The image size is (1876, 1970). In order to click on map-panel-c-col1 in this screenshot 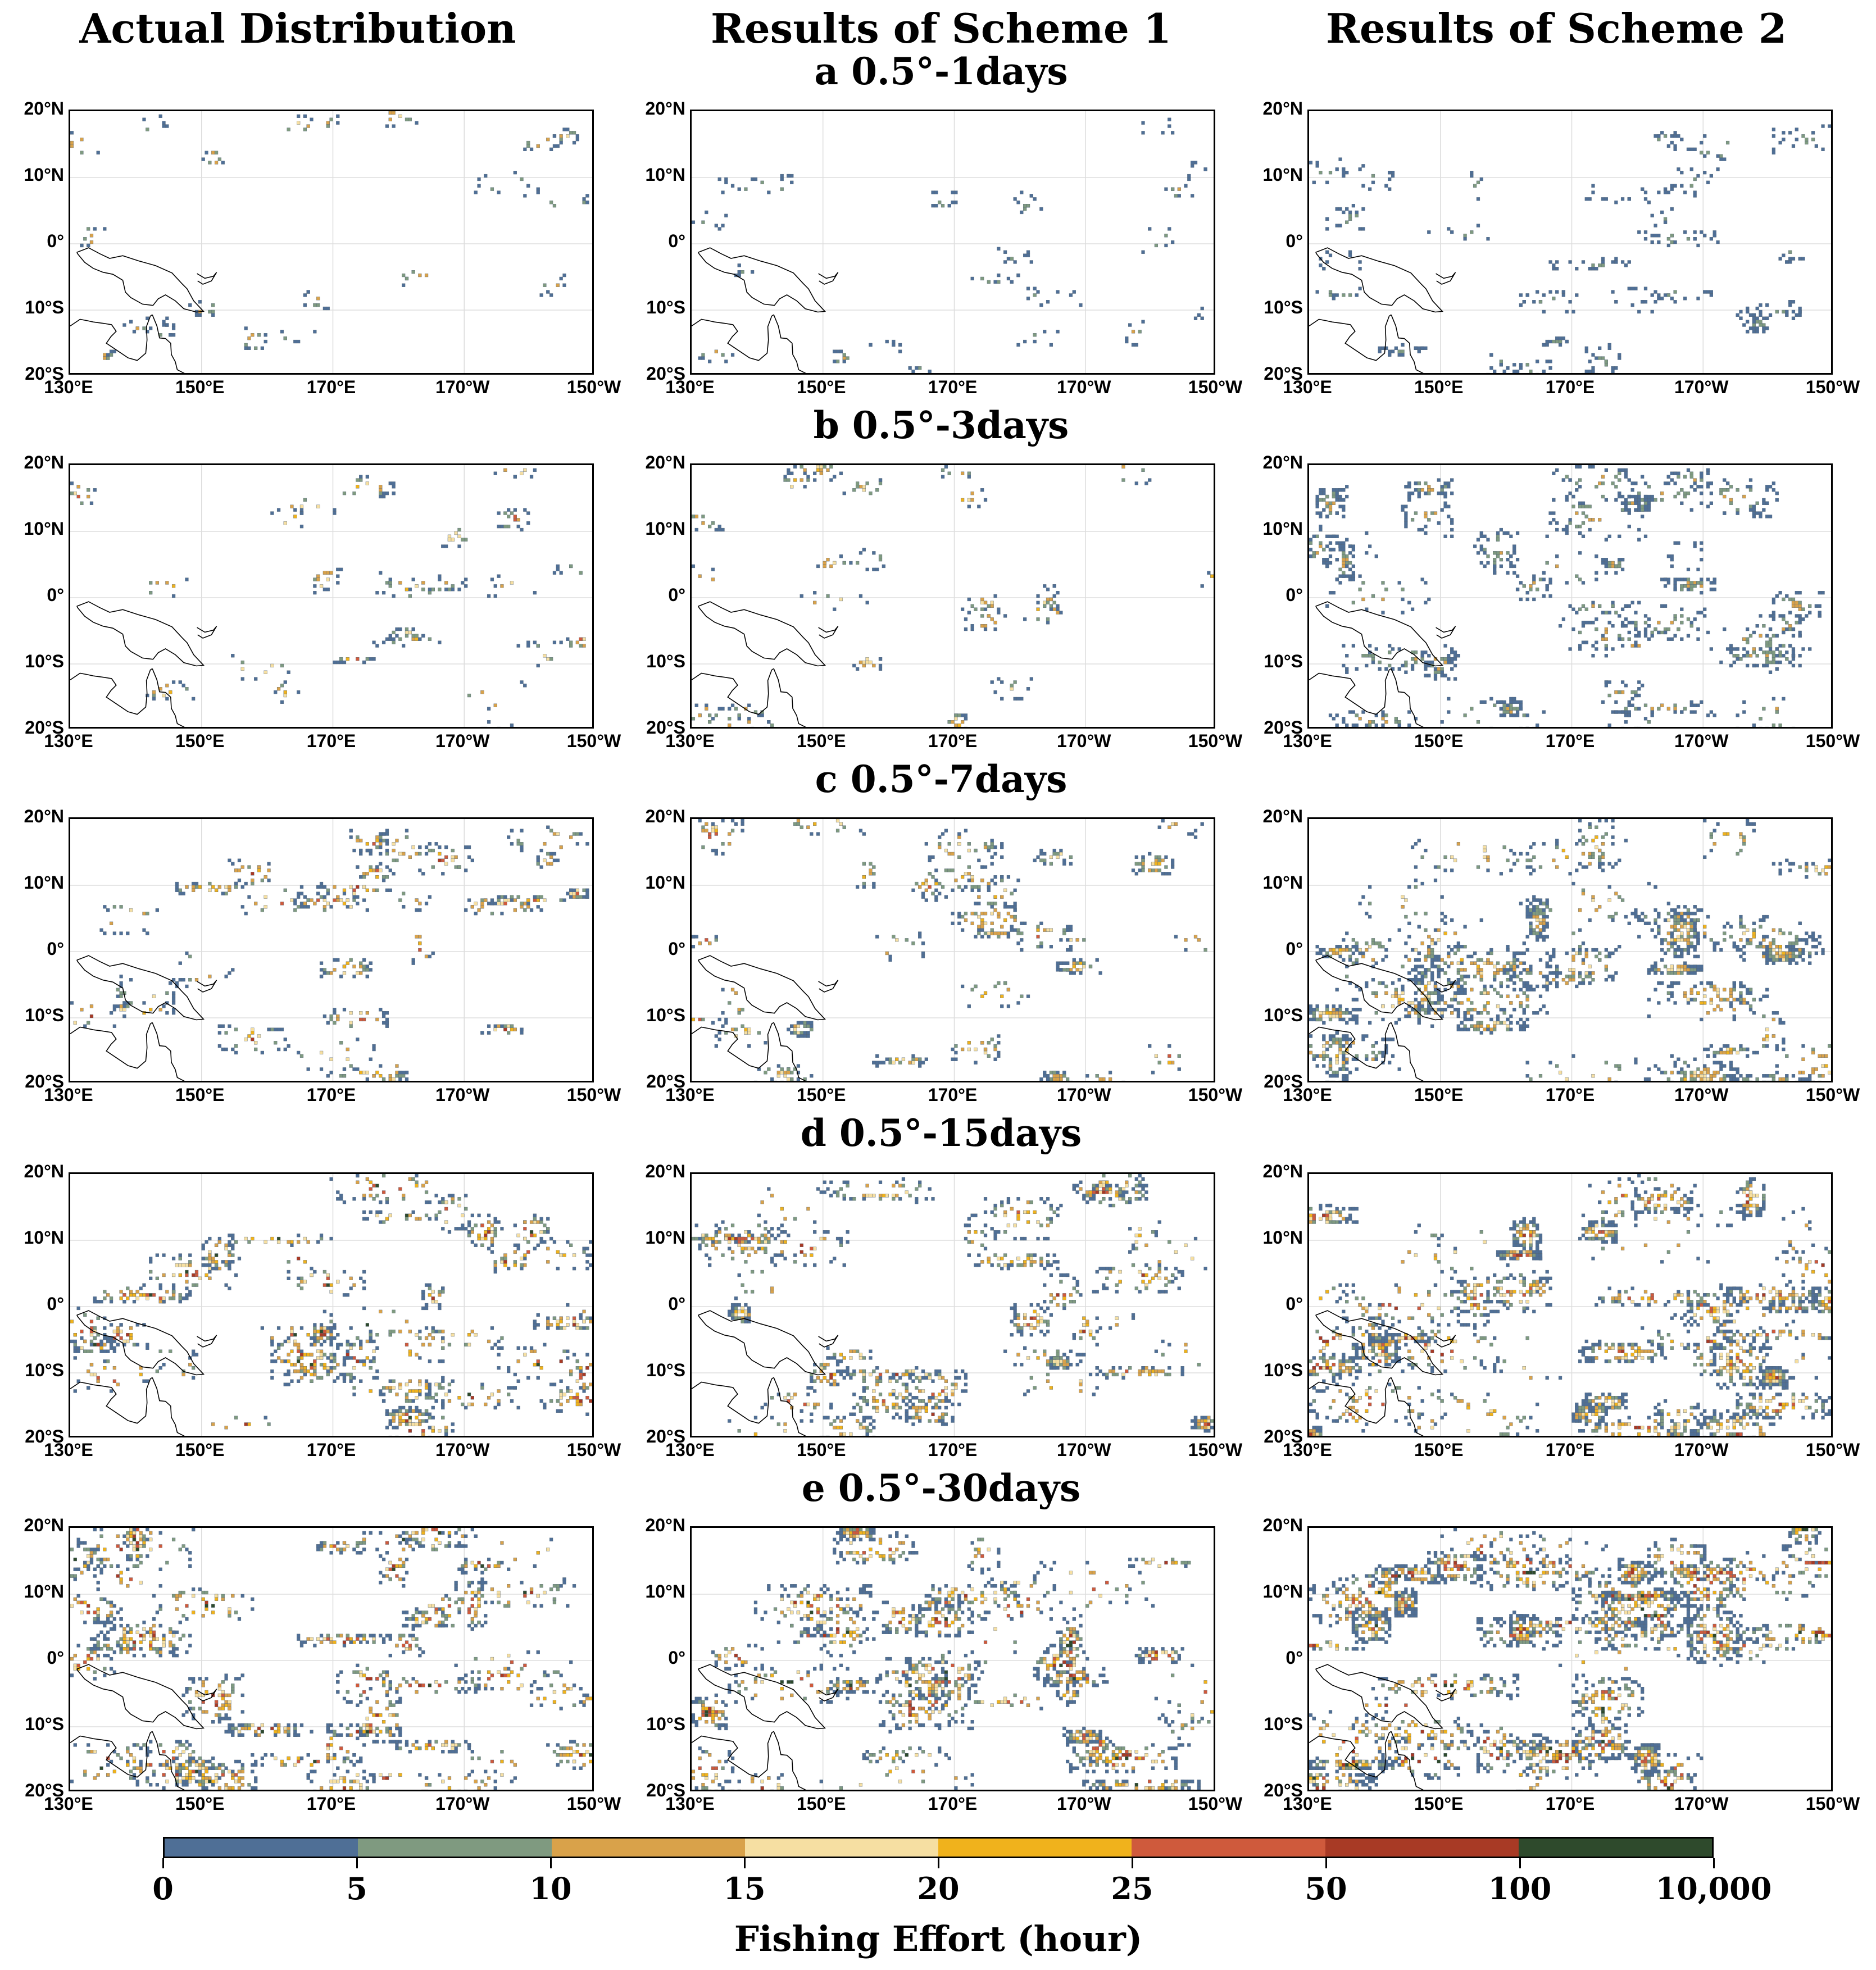, I will do `click(331, 949)`.